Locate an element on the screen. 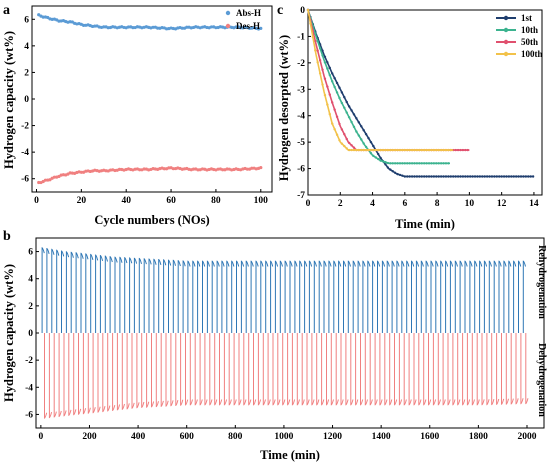 The image size is (550, 464). c-xtick-label: 6 is located at coordinates (404, 204).